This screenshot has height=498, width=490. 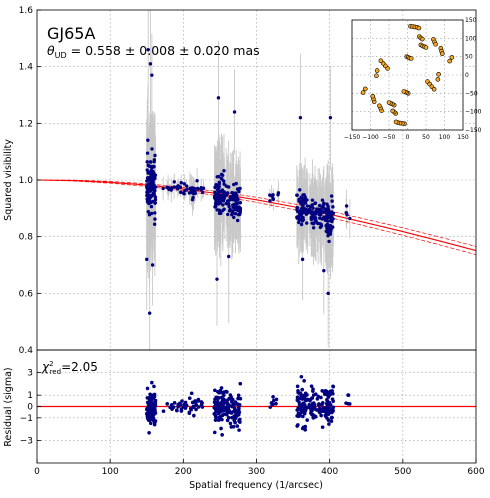 I want to click on residual-y-tick-label: −3, so click(x=26, y=441).